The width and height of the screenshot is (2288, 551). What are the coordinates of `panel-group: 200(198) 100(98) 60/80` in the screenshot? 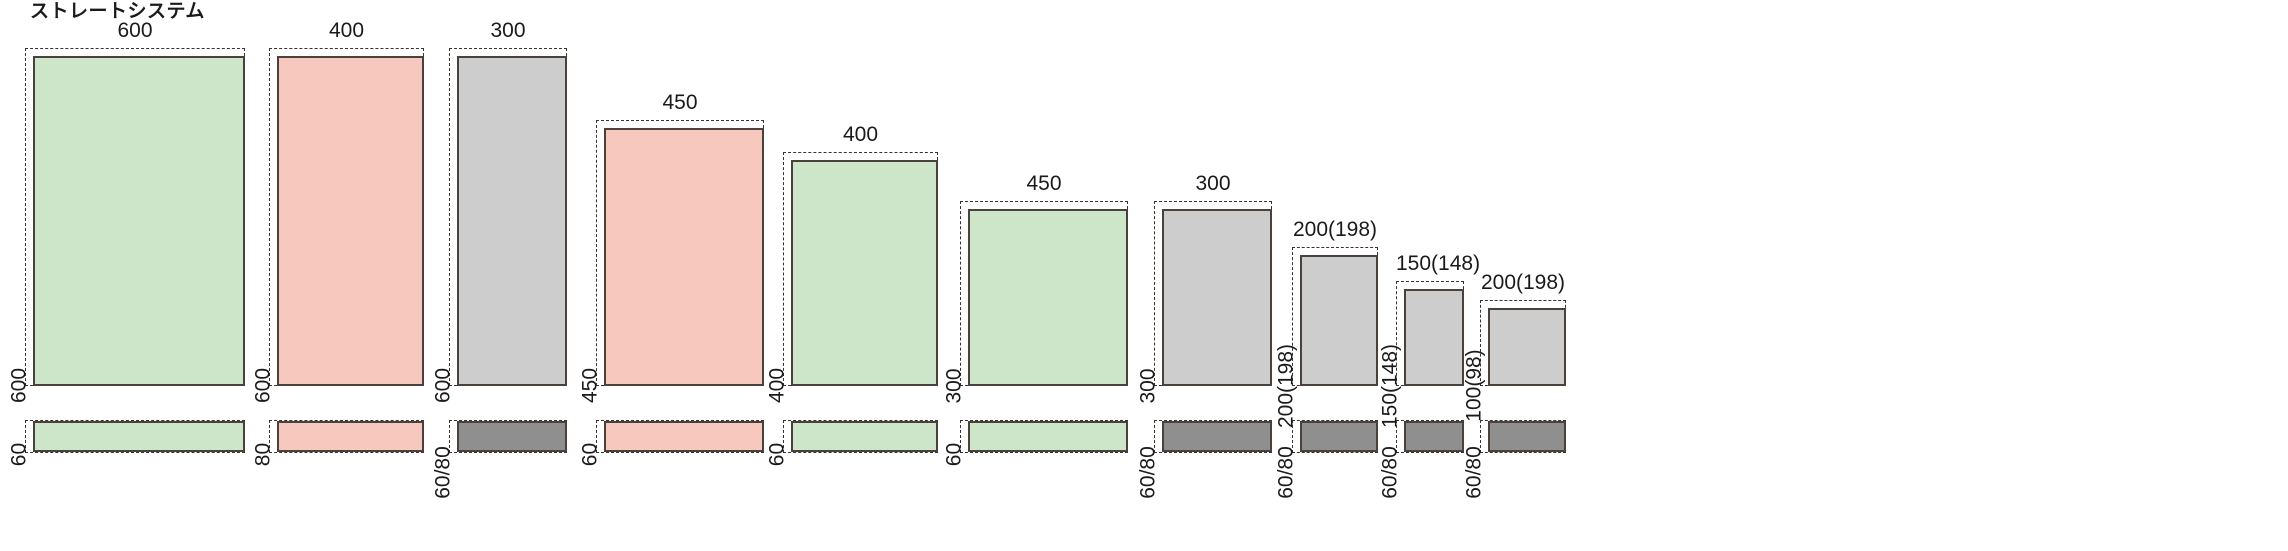 It's located at (1514, 249).